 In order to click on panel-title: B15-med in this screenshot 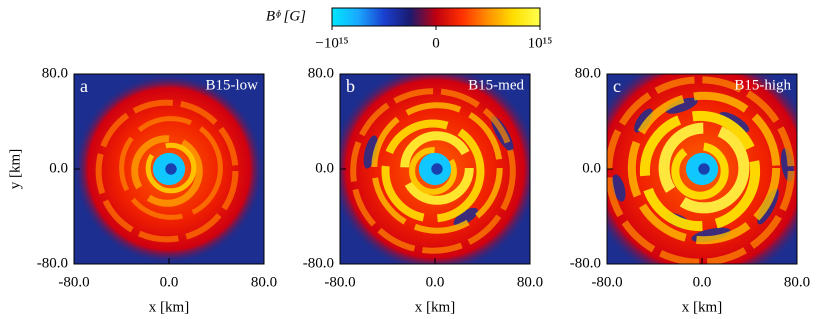, I will do `click(496, 85)`.